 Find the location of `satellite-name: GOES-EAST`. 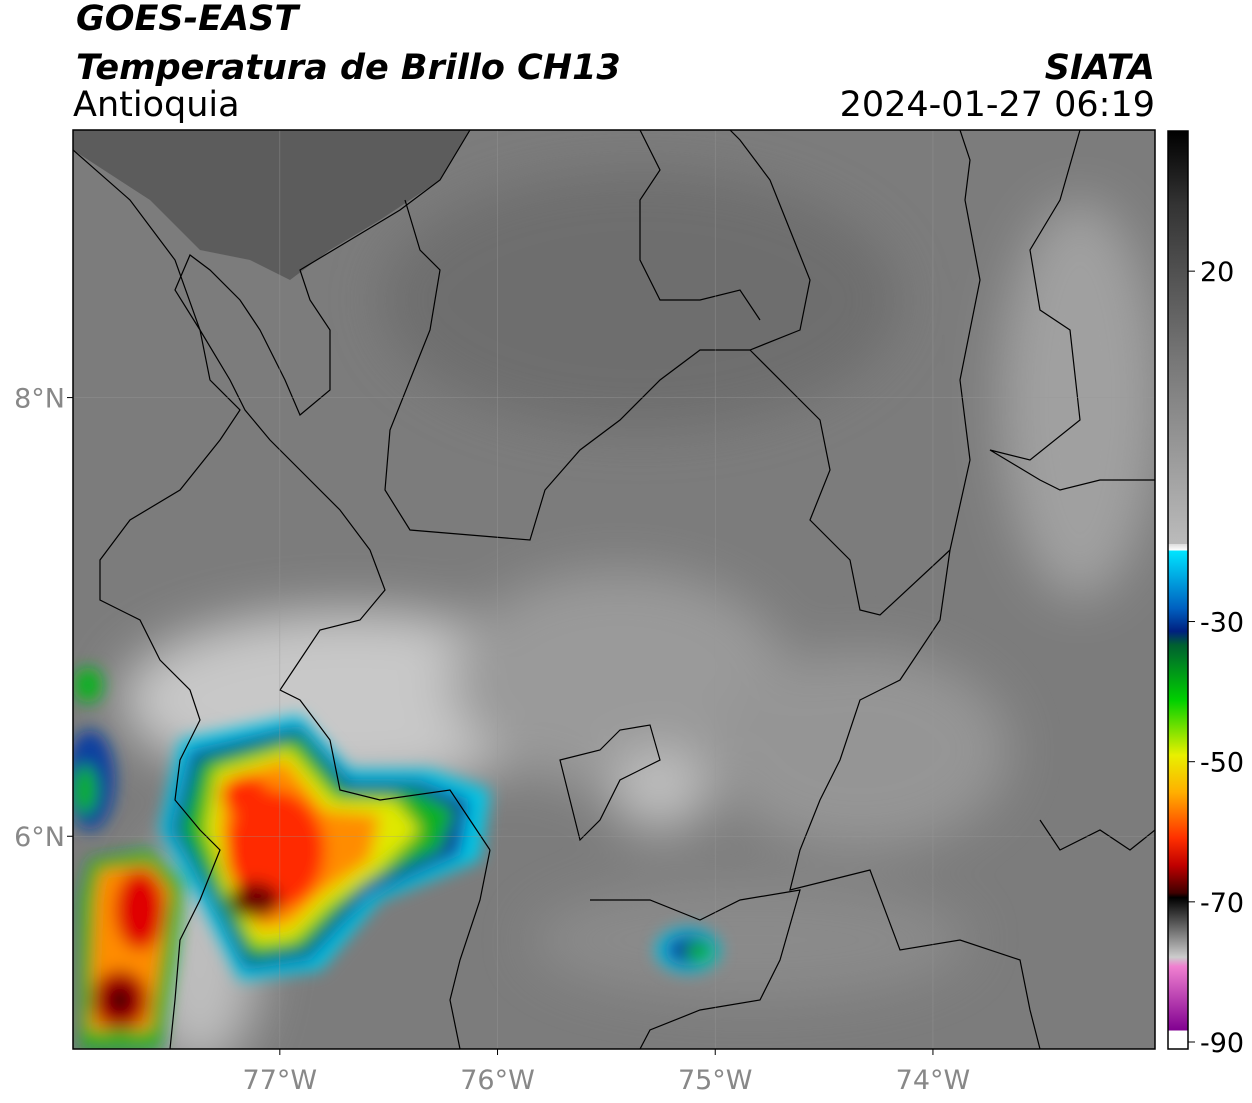

satellite-name: GOES-EAST is located at coordinates (188, 19).